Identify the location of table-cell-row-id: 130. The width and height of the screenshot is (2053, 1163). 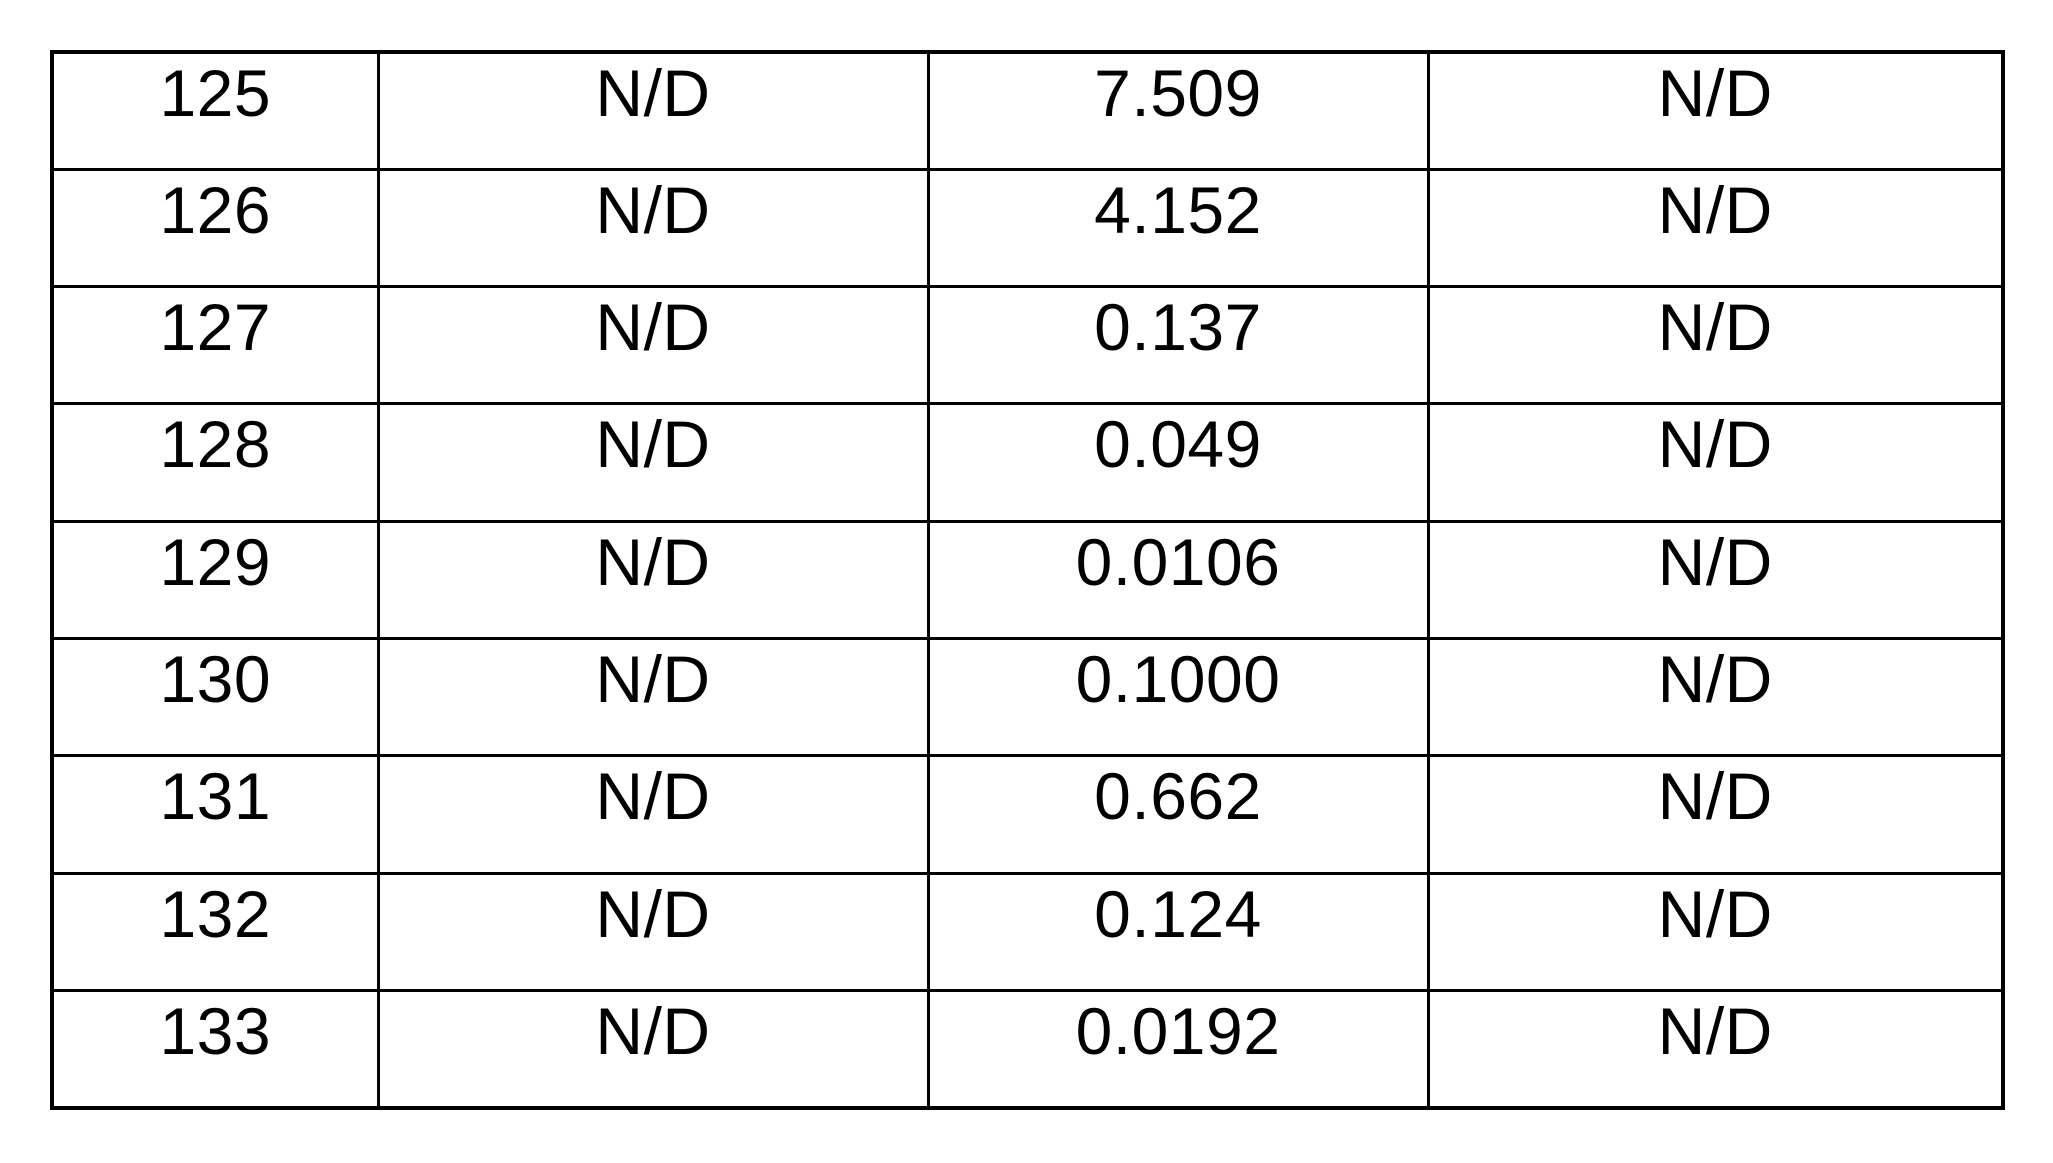
(215, 697).